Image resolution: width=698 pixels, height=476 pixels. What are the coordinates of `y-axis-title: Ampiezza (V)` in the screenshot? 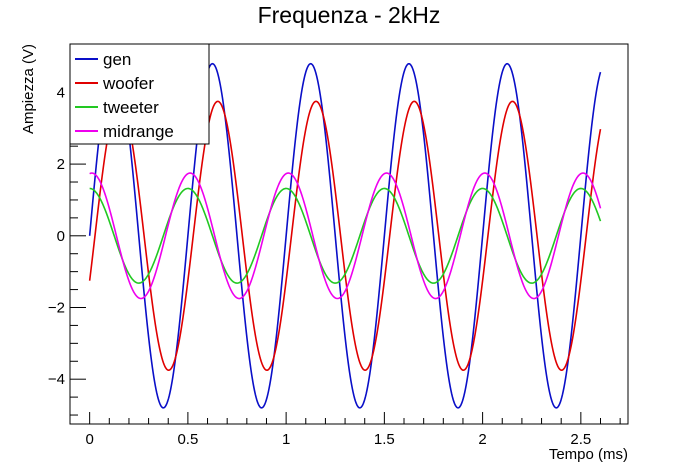 It's located at (28, 89).